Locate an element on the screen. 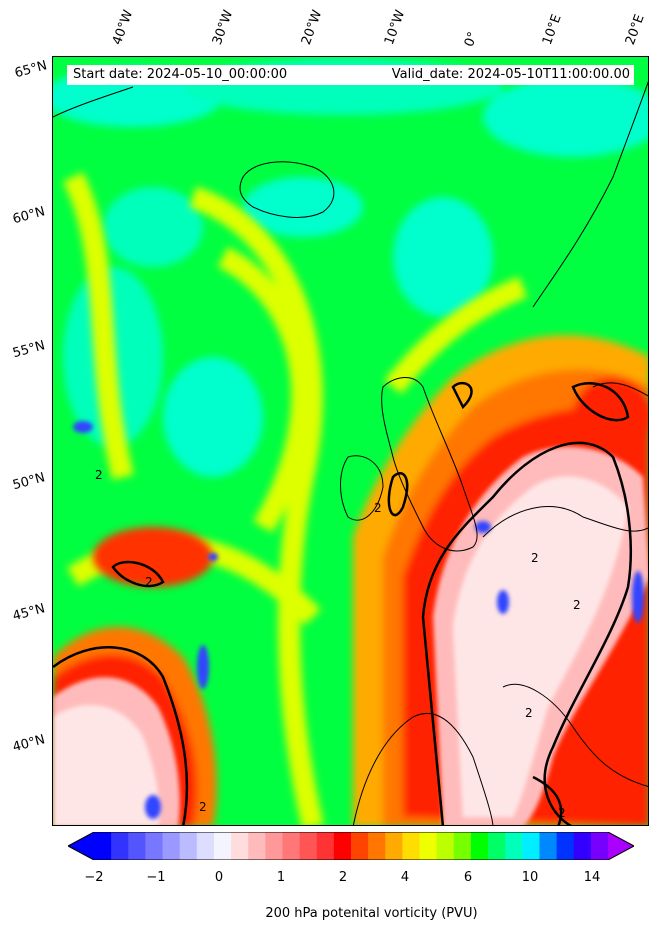 The image size is (659, 936). longitude-label: 20°E is located at coordinates (635, 30).